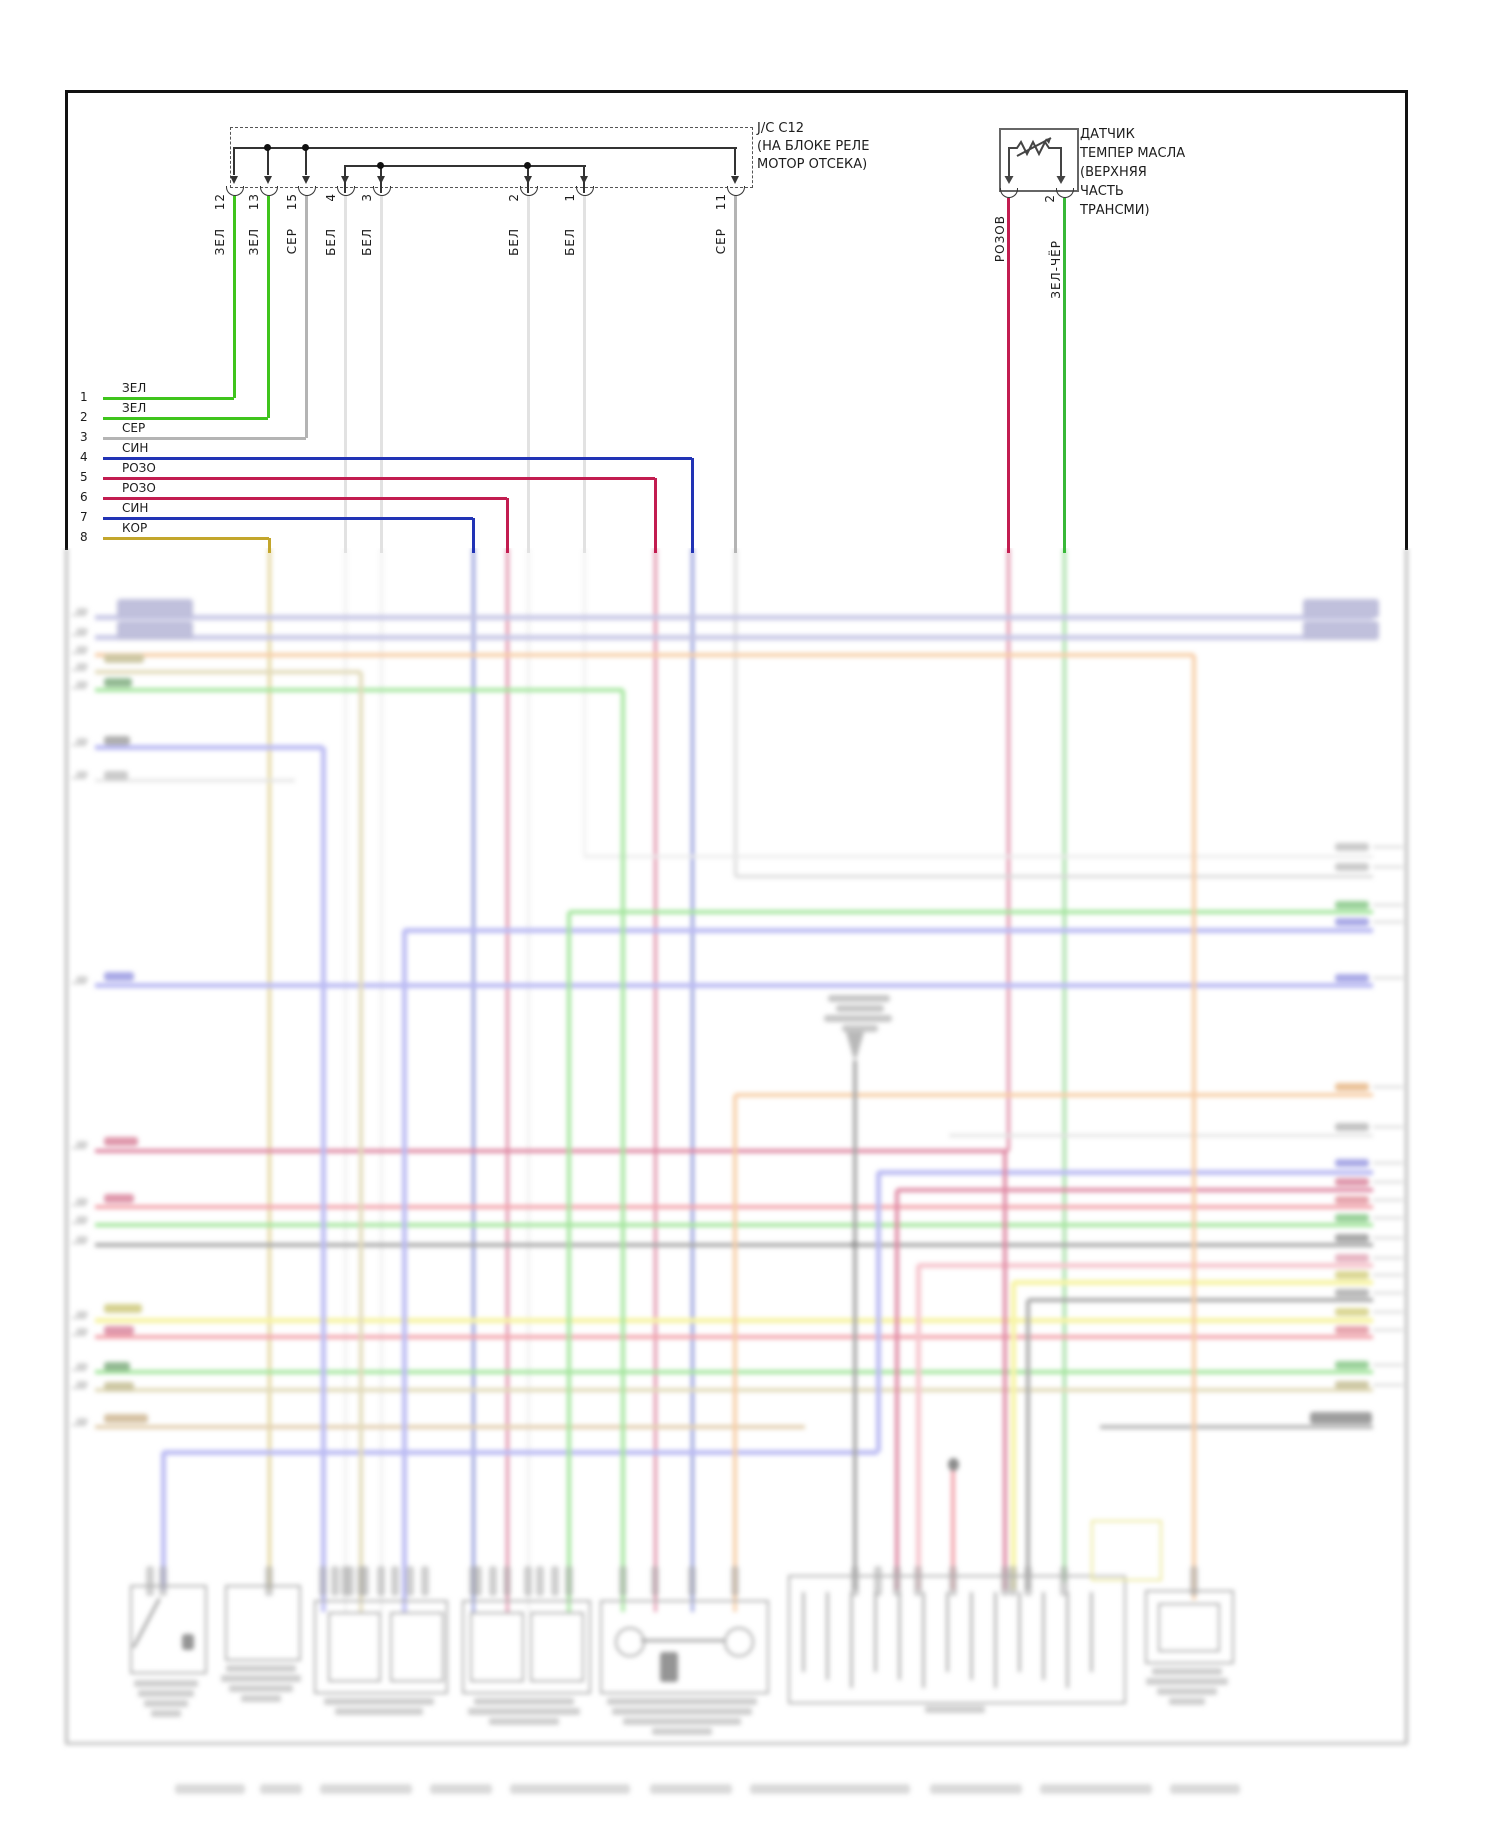  Describe the element at coordinates (682, 1640) in the screenshot. I see `motor-link-line` at that location.